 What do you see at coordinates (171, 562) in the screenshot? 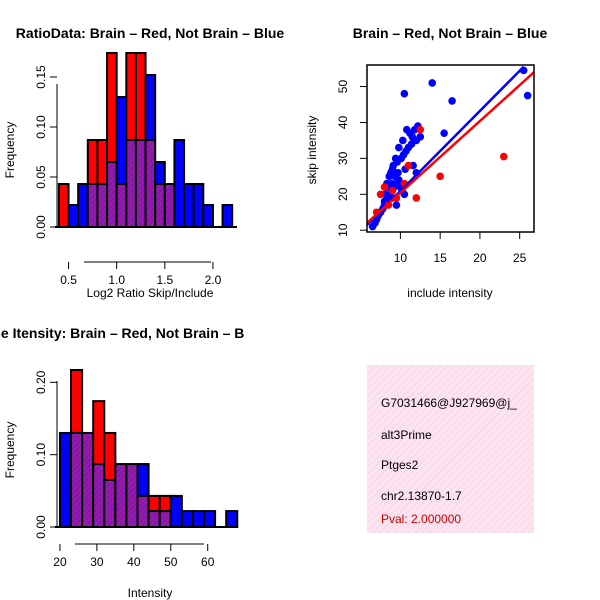
I see `x-tick-label: 50` at bounding box center [171, 562].